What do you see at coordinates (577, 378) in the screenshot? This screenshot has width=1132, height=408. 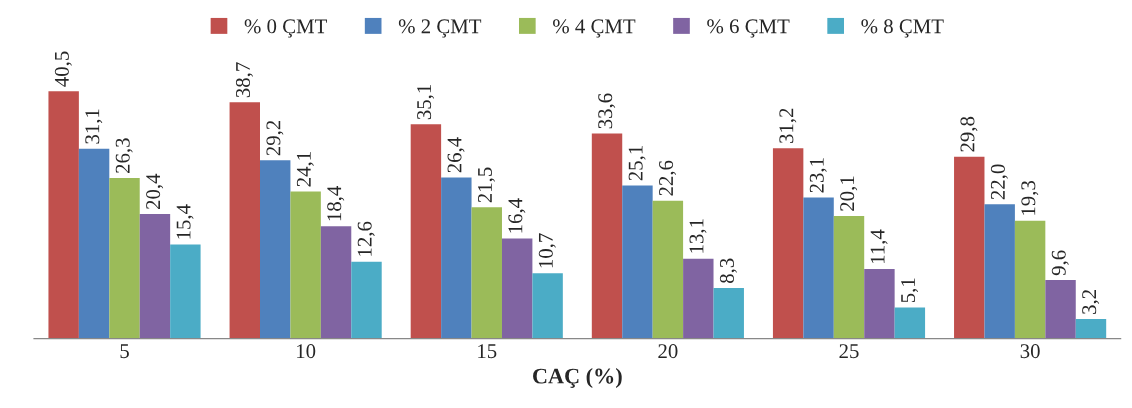 I see `x-axis-title: CAÇ (%)` at bounding box center [577, 378].